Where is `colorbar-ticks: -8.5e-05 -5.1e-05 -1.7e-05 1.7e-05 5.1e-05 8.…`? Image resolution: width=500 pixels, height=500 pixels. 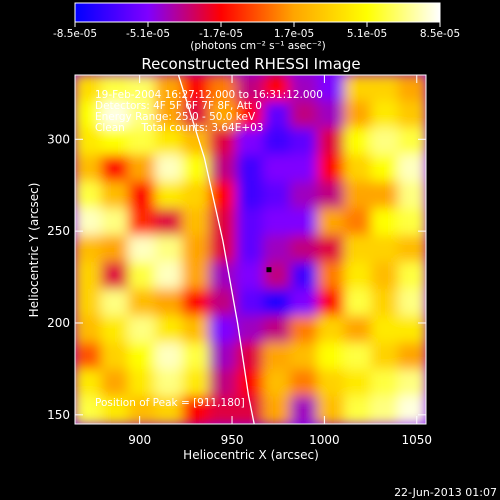
colorbar-ticks: -8.5e-05 -5.1e-05 -1.7e-05 1.7e-05 5.1e-05 8.… is located at coordinates (256, 31).